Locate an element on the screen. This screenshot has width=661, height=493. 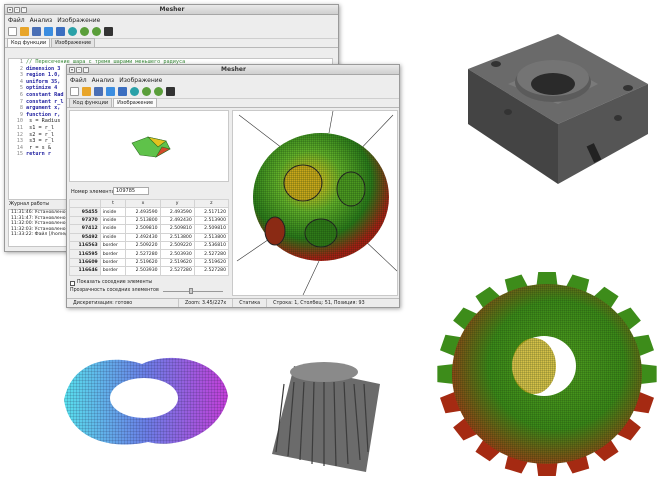
table-cell: 2.509220 is located at coordinates (143, 245).